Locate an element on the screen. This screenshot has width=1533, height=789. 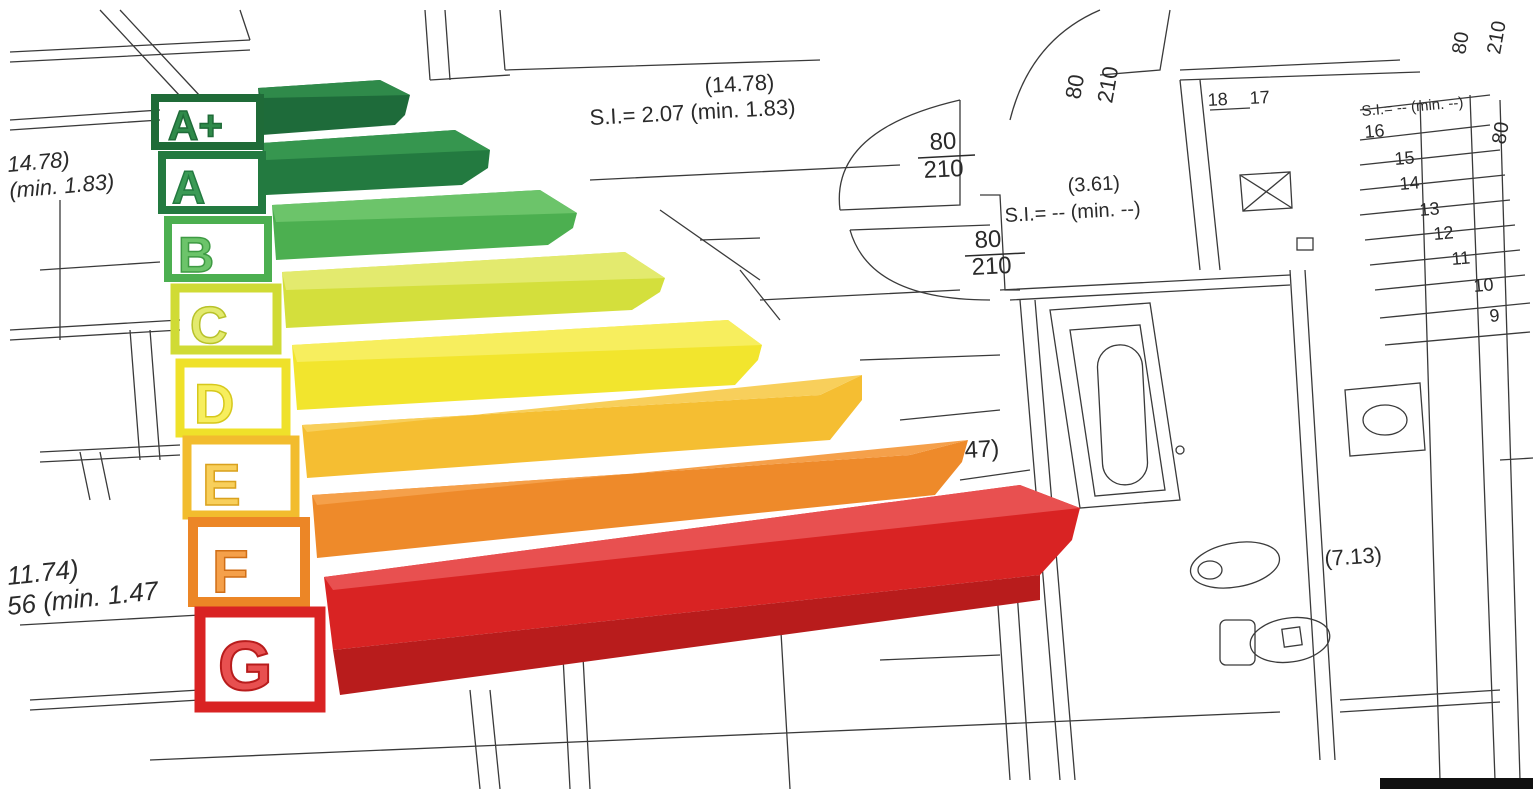
energy-bar-b is located at coordinates (424, 225).